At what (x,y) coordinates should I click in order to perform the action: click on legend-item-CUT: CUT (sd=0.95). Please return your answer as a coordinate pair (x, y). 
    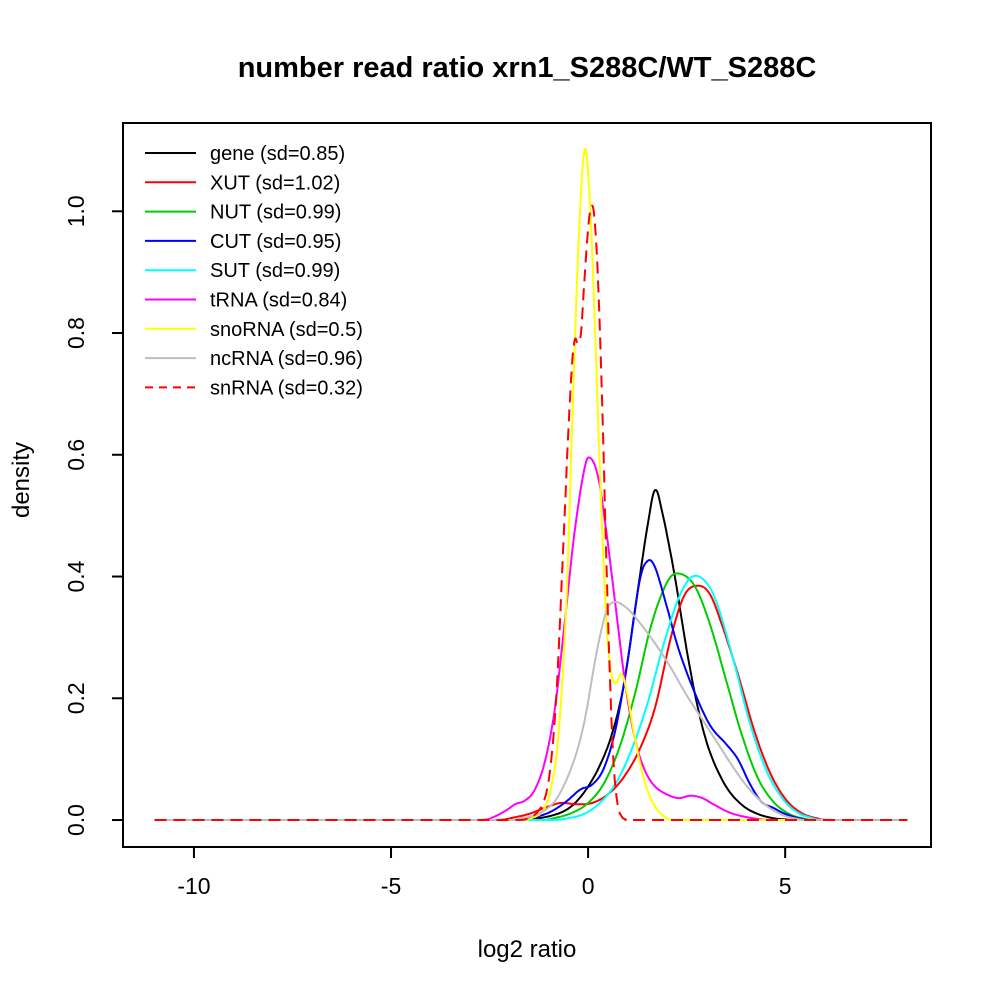
    Looking at the image, I should click on (243, 242).